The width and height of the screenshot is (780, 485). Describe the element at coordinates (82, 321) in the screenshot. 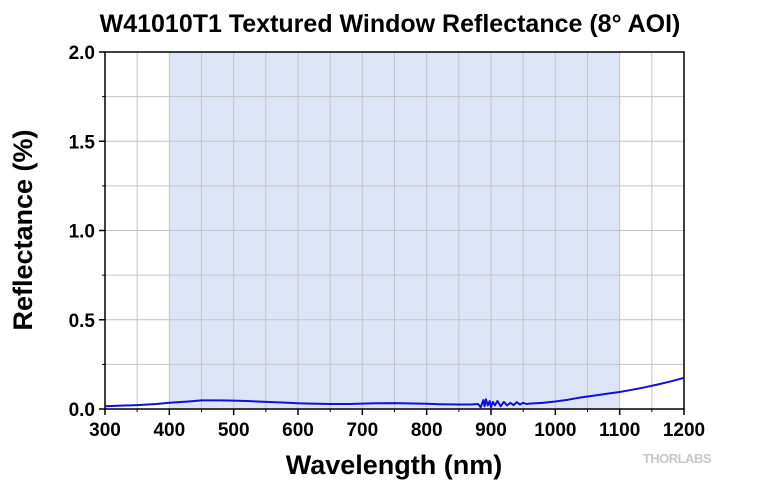

I see `y-tick-label: 0.5` at that location.